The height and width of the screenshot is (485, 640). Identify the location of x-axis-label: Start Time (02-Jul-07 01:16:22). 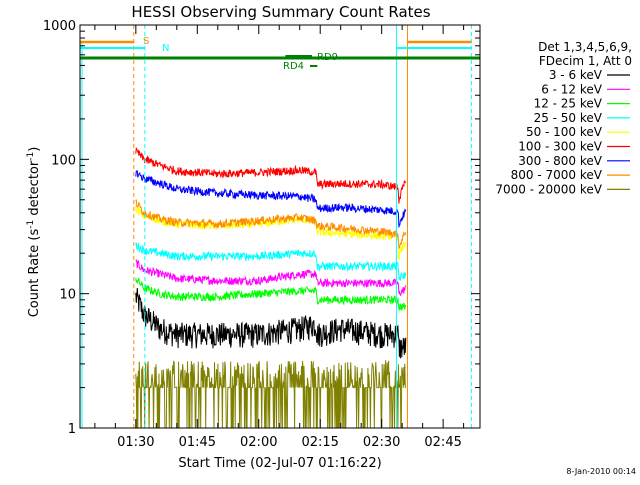
(279, 463).